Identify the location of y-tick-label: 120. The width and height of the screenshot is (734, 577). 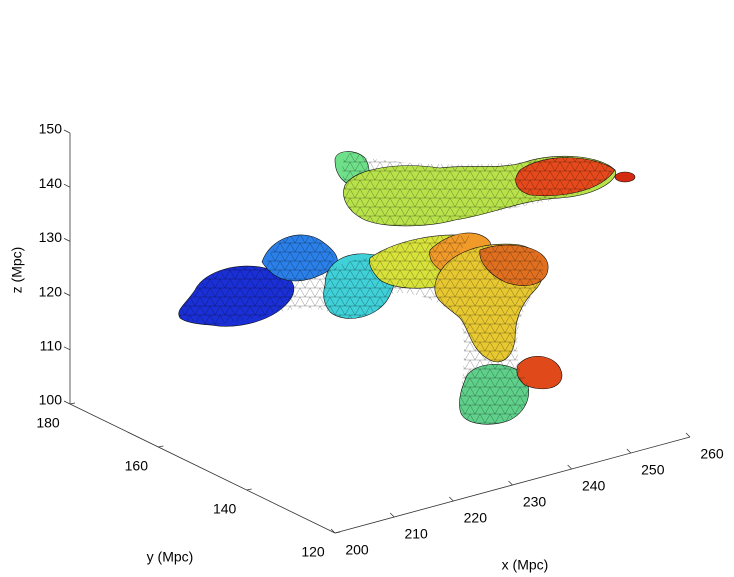
(313, 552).